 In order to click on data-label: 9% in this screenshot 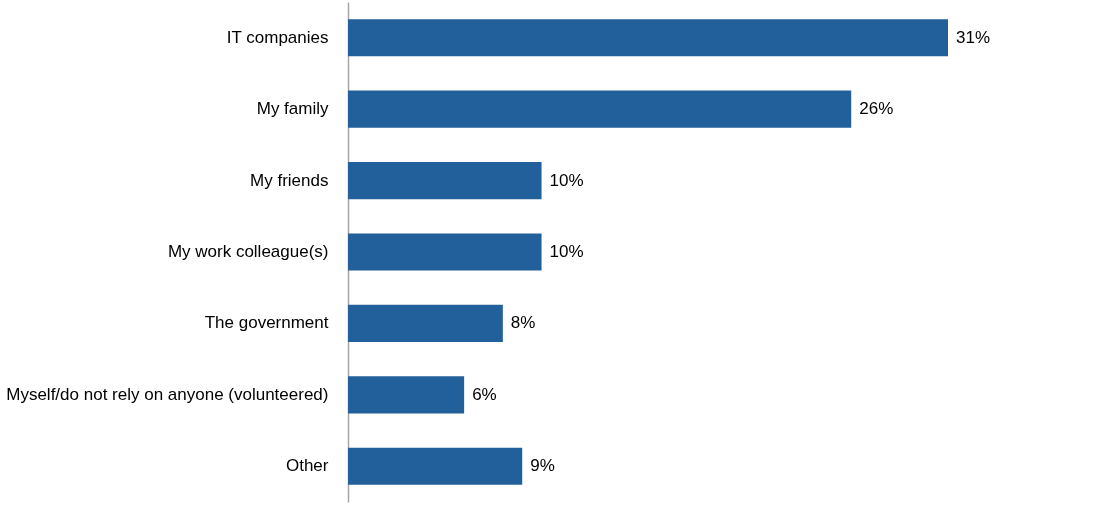, I will do `click(542, 466)`.